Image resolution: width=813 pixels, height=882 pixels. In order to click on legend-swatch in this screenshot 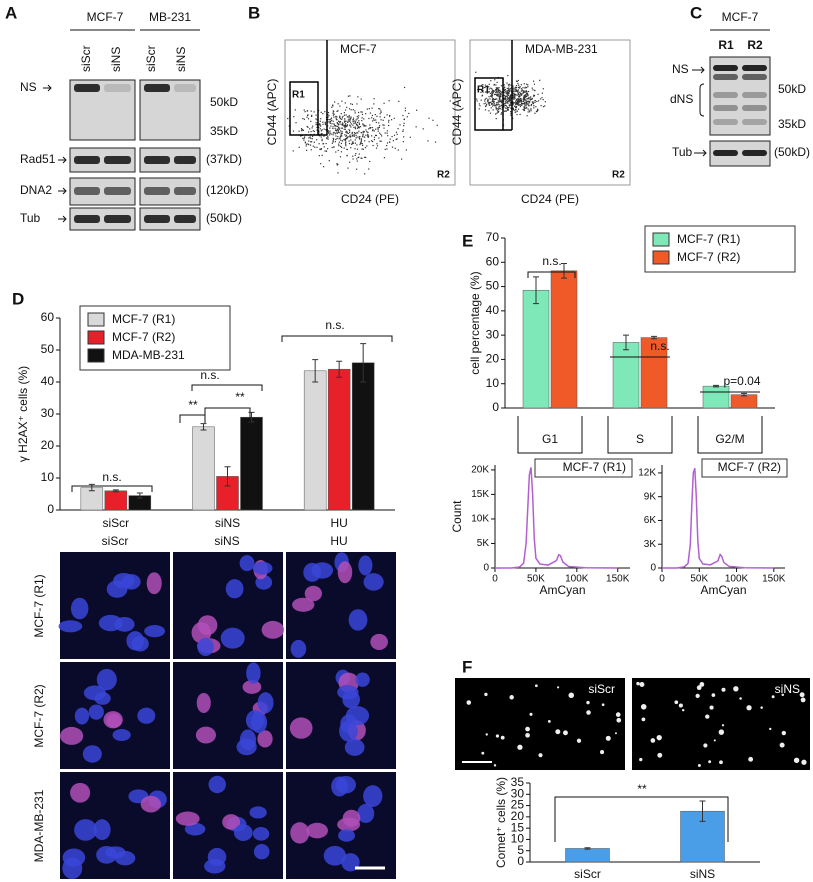, I will do `click(96, 355)`.